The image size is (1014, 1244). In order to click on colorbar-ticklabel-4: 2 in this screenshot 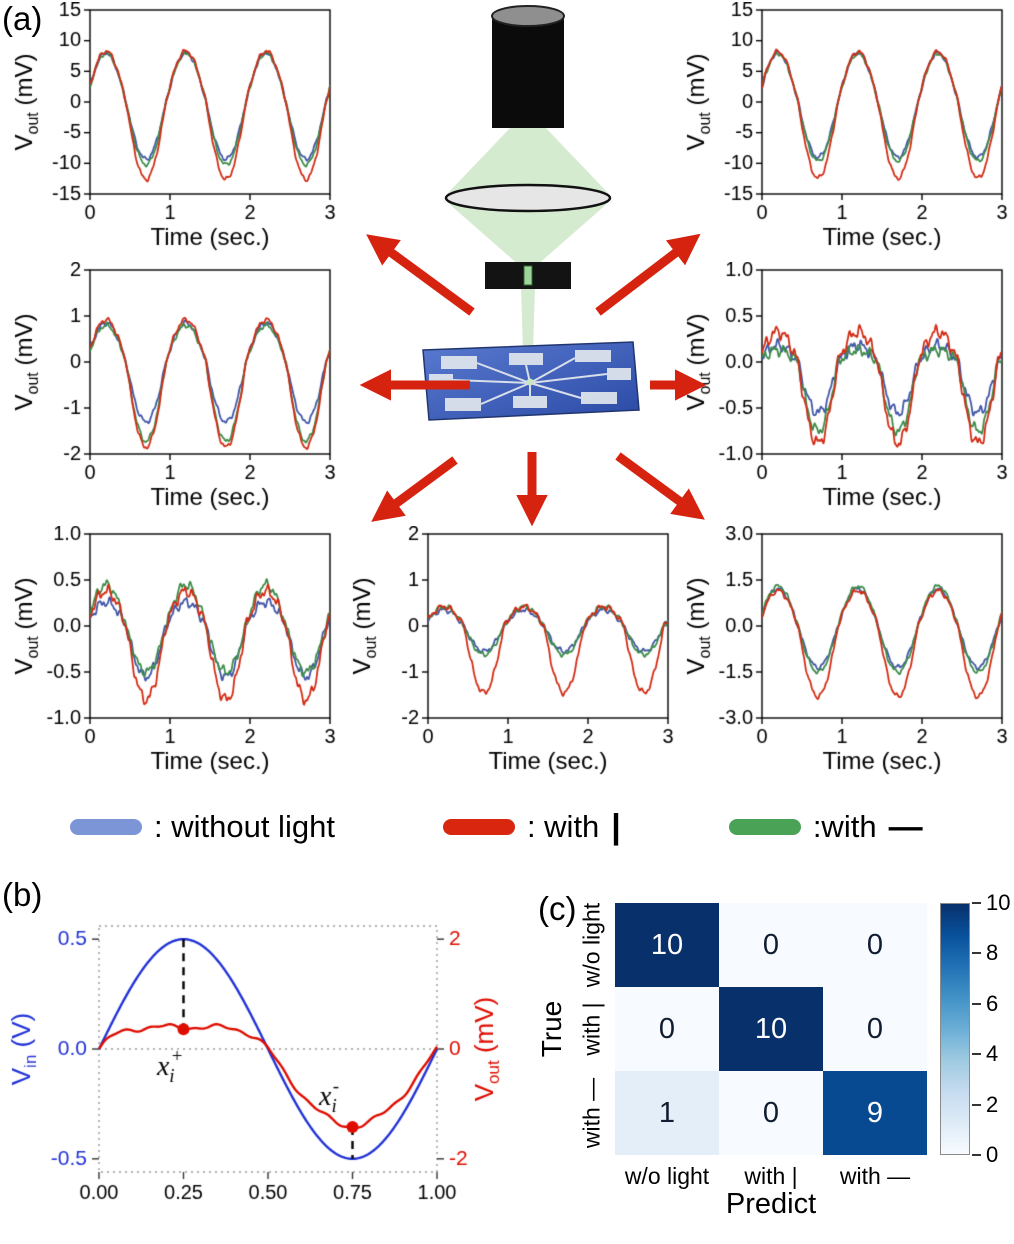, I will do `click(992, 1104)`.